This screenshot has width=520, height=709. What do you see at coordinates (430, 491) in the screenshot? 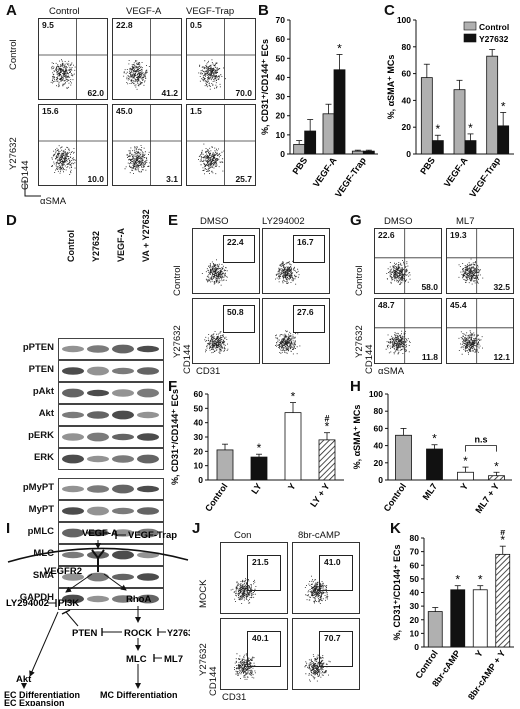
I see `category-label: ML7` at bounding box center [430, 491].